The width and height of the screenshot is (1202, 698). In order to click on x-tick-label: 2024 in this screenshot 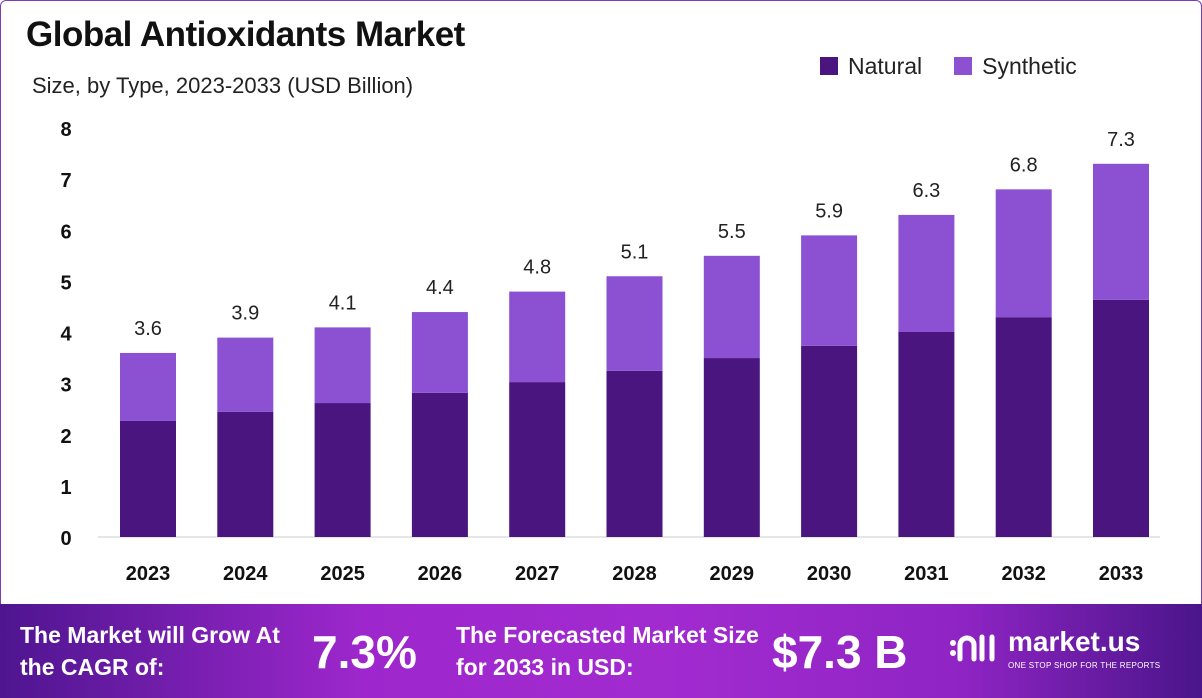, I will do `click(245, 574)`.